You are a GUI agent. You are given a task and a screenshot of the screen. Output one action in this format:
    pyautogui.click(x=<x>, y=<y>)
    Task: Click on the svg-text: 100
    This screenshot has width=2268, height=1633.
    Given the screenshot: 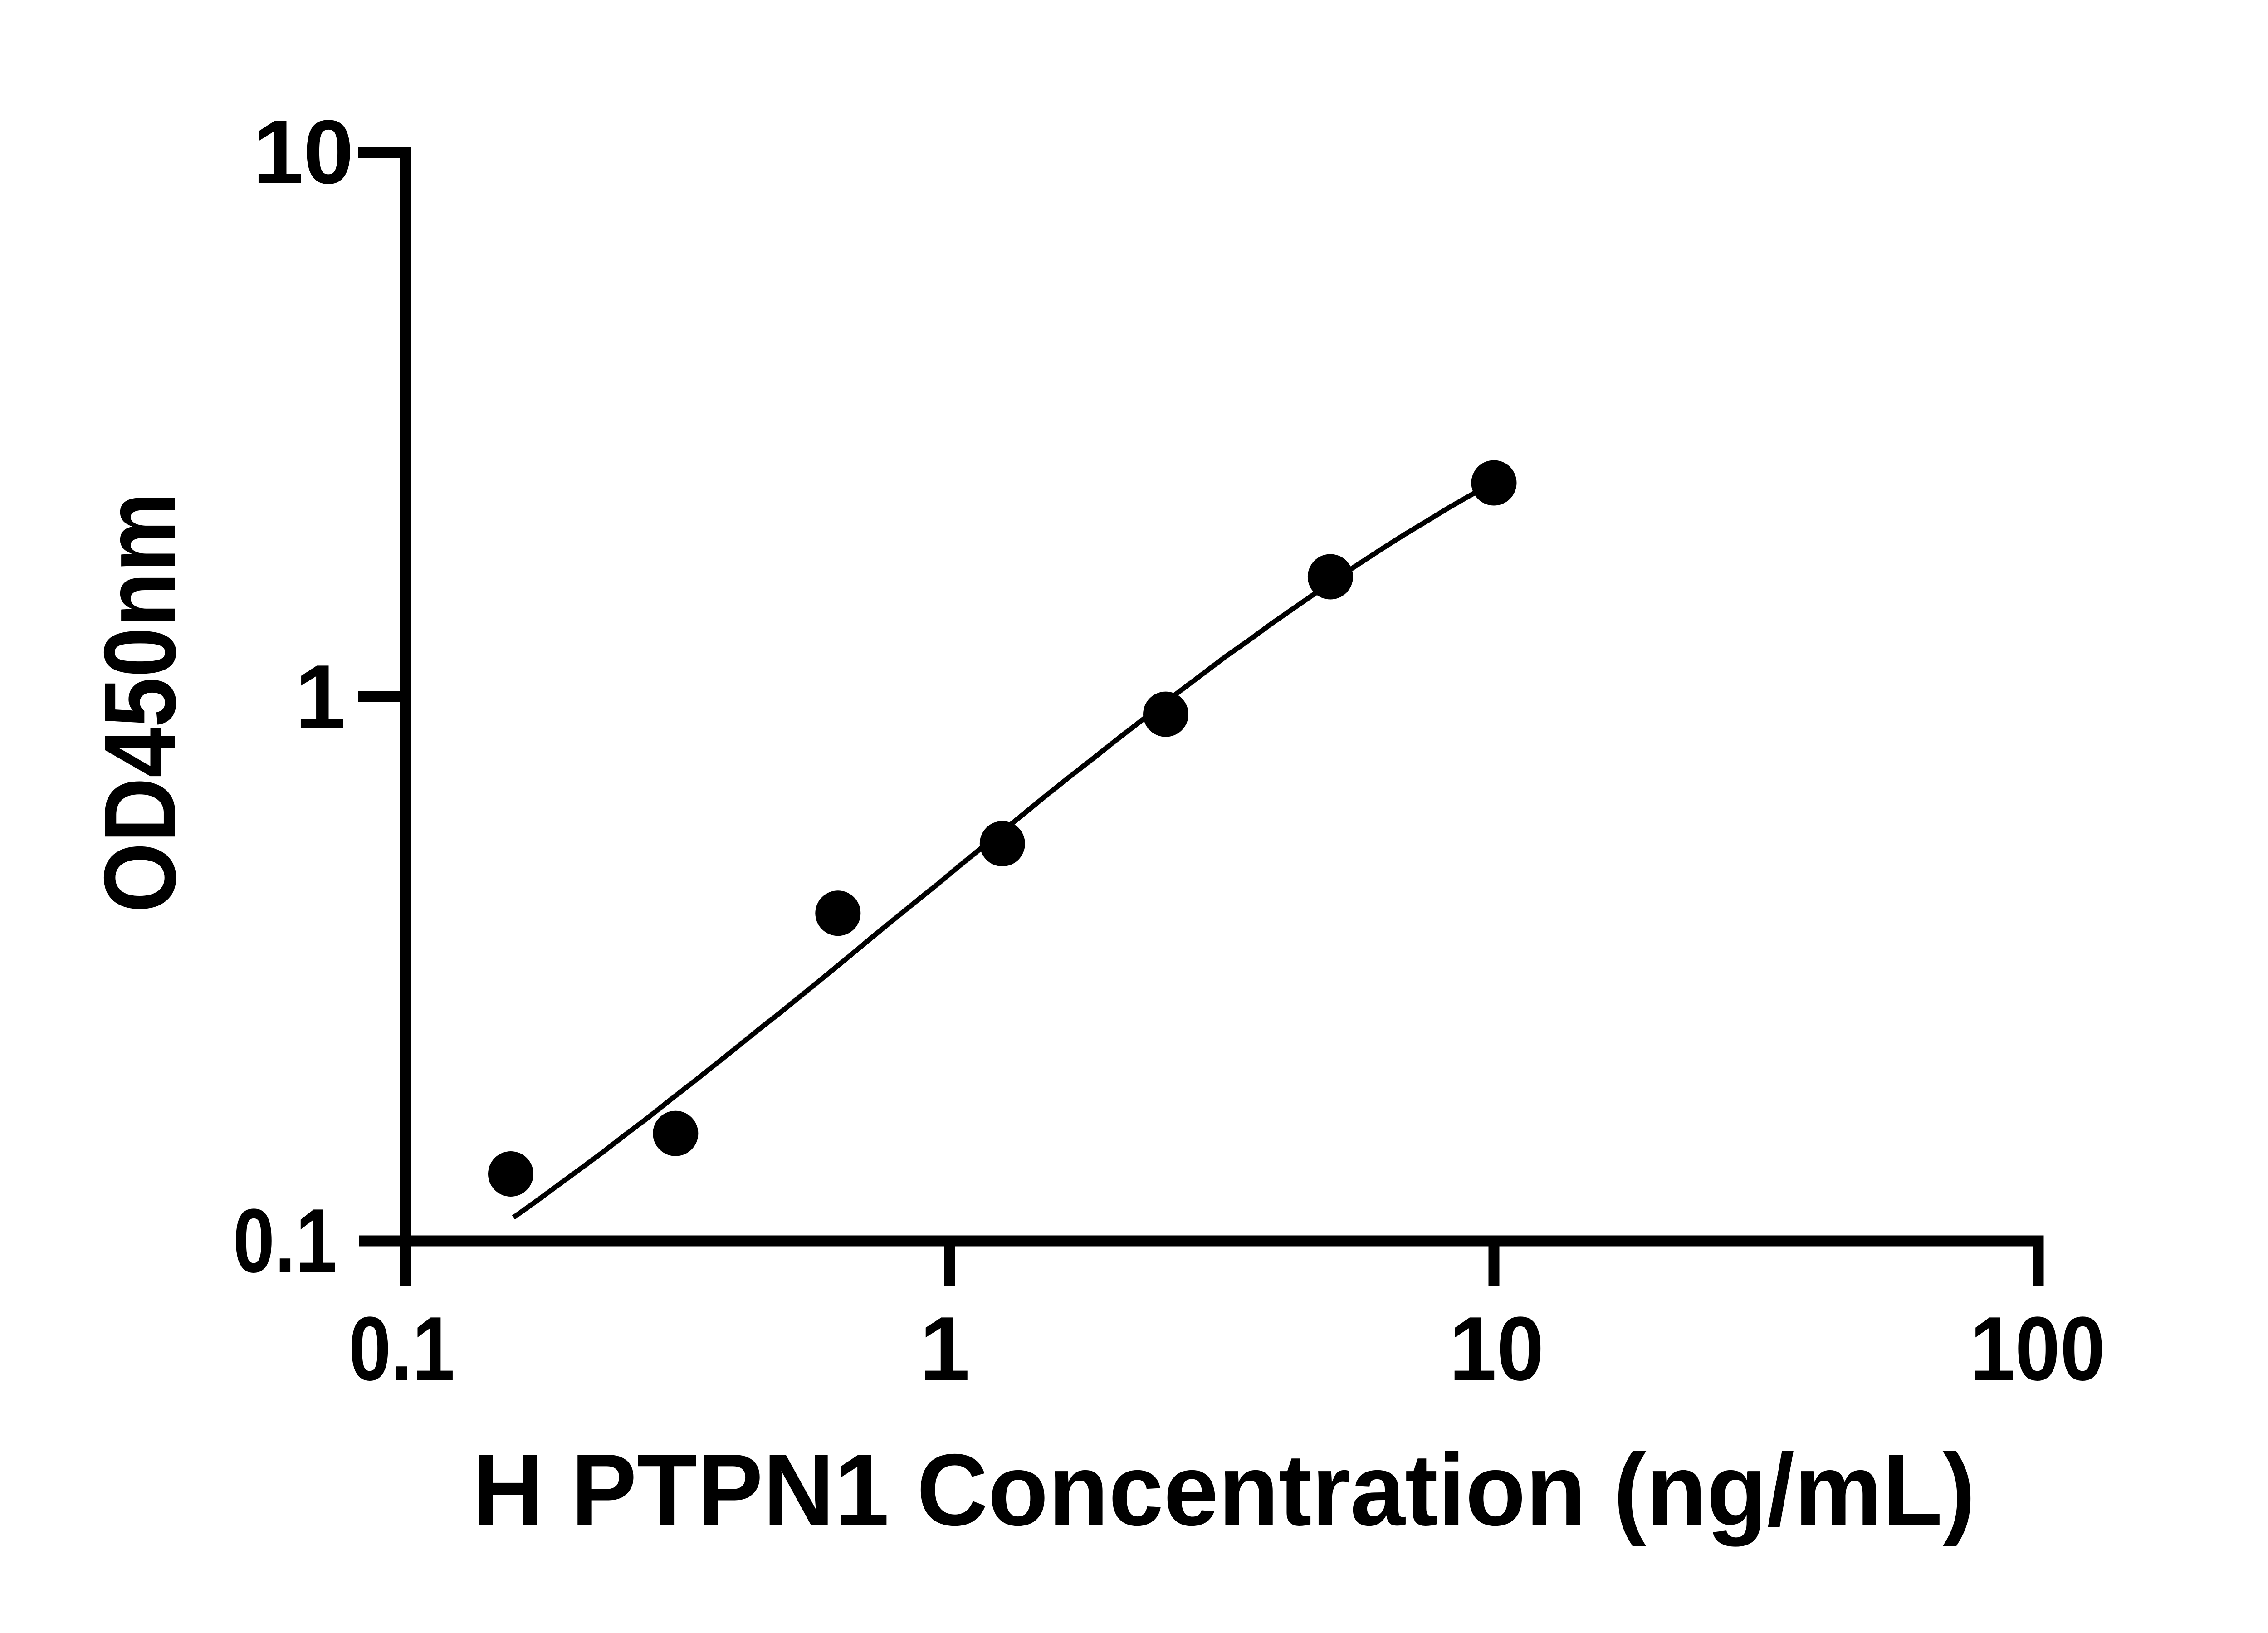 What is the action you would take?
    pyautogui.click(x=2038, y=1348)
    